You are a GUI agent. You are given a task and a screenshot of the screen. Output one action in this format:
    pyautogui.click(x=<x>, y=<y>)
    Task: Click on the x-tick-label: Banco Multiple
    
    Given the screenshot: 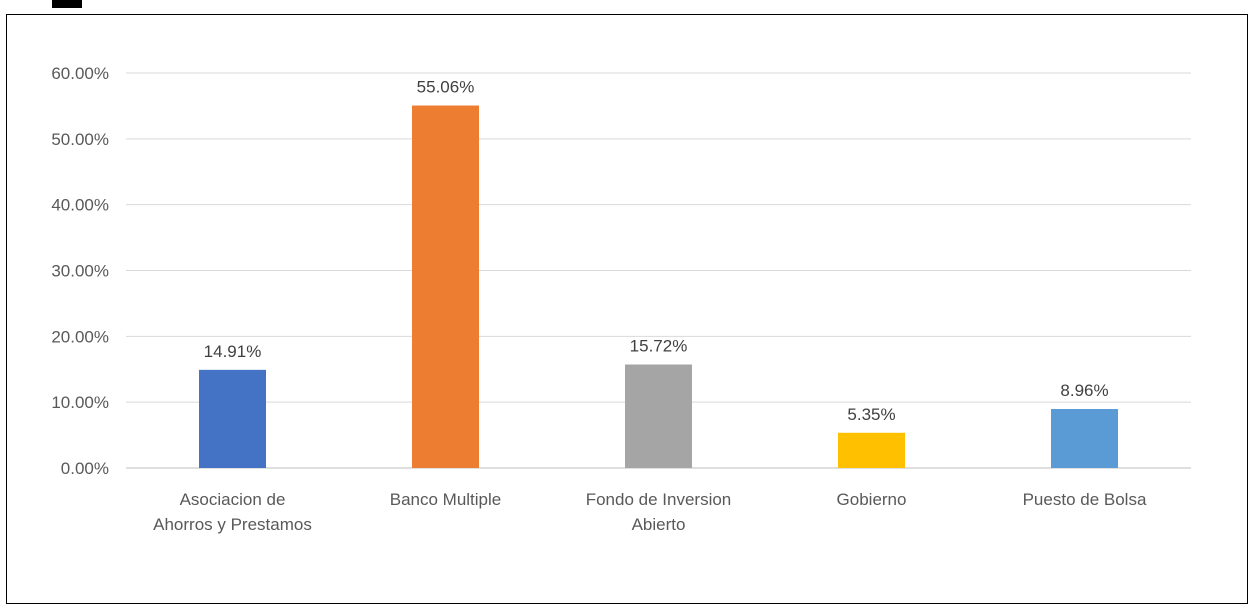 What is the action you would take?
    pyautogui.click(x=446, y=499)
    